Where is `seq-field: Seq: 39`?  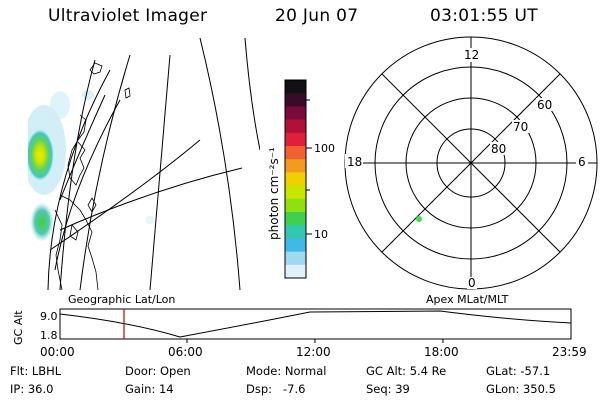 seq-field: Seq: 39 is located at coordinates (388, 389).